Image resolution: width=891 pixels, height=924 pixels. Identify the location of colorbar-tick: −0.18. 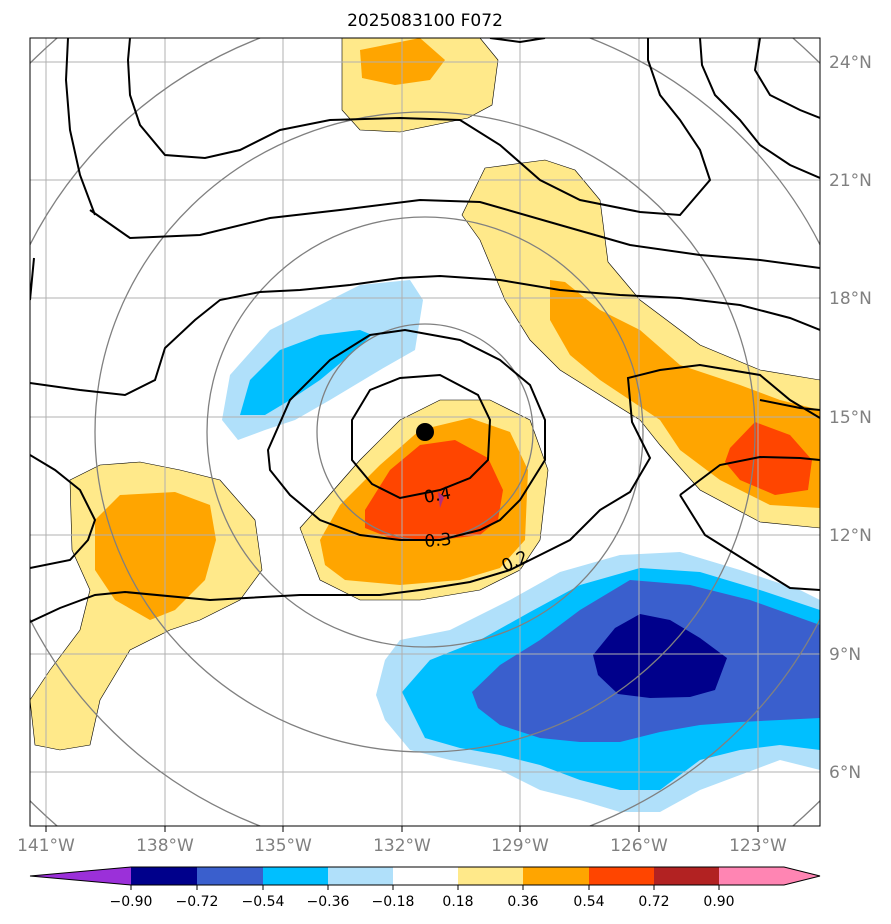
(393, 902).